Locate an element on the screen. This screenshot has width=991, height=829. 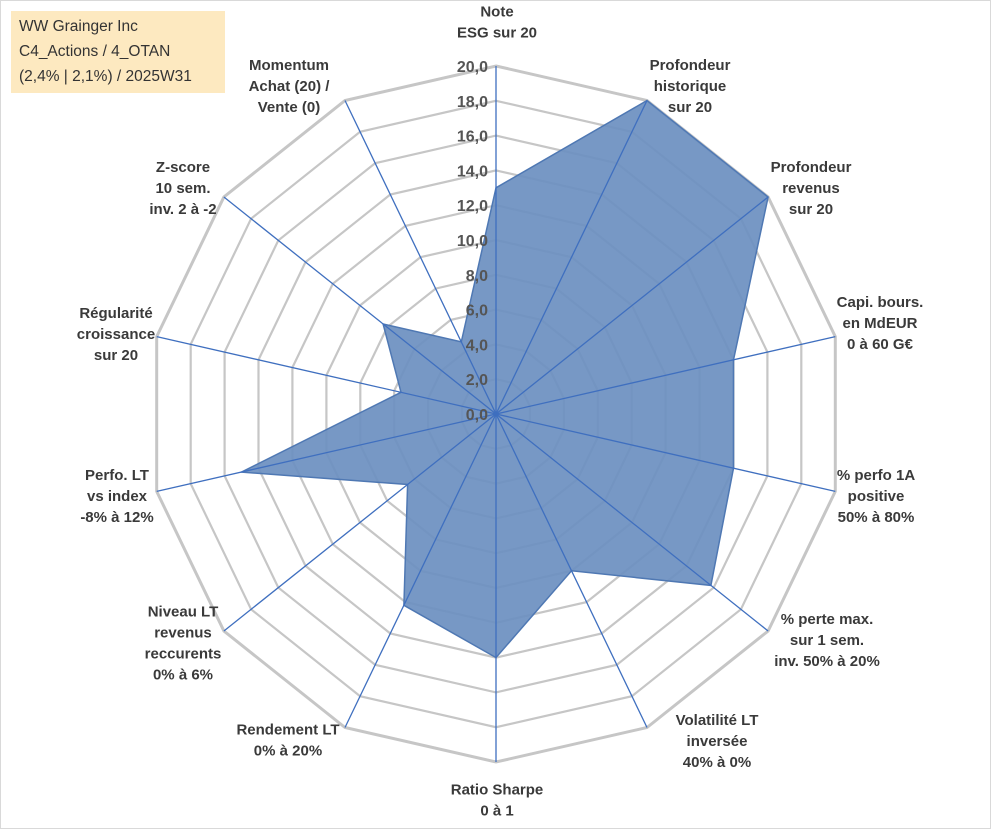
axis-label-line: 0 à 1 is located at coordinates (496, 811).